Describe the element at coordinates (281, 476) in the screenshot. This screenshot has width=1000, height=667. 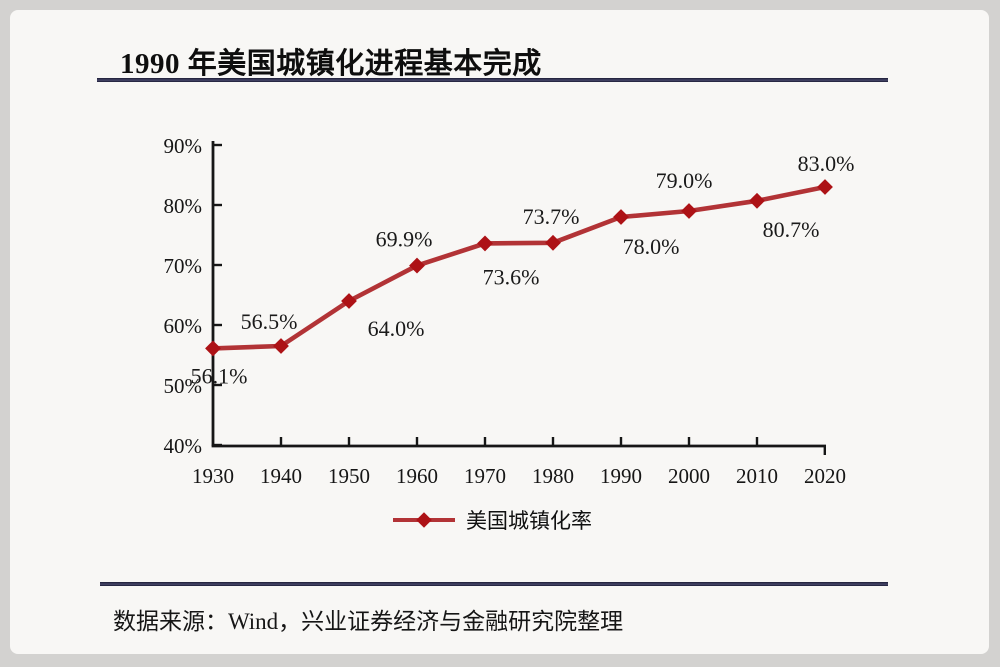
I see `x-tick-label: 1940` at that location.